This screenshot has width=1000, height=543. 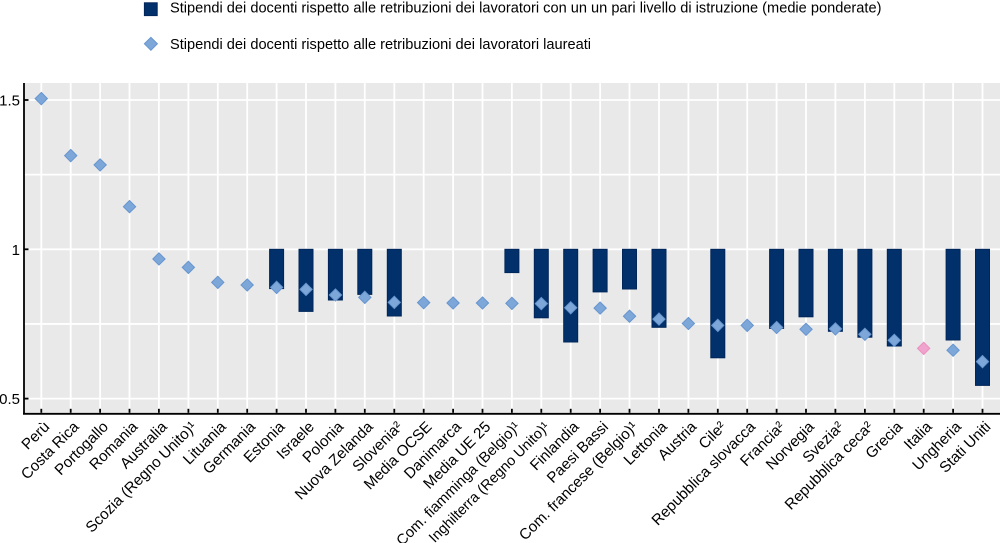 What do you see at coordinates (10, 101) in the screenshot?
I see `svg-text: 1.5` at bounding box center [10, 101].